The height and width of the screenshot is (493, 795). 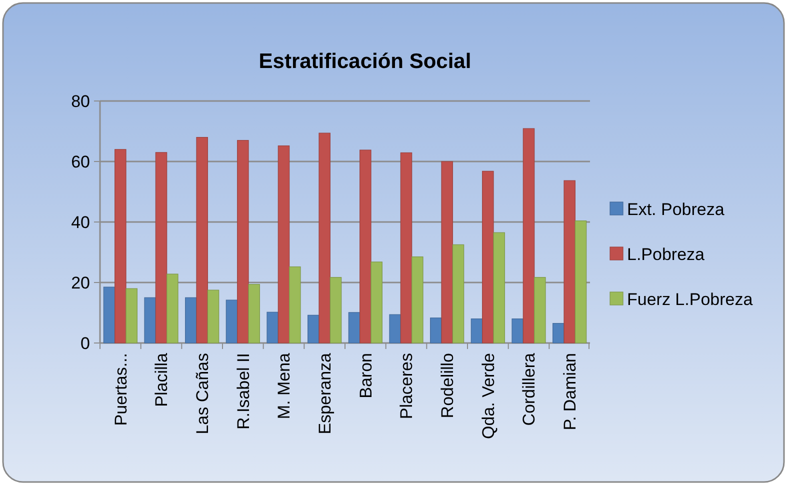 I want to click on x-tick-label: Placeres, so click(x=406, y=386).